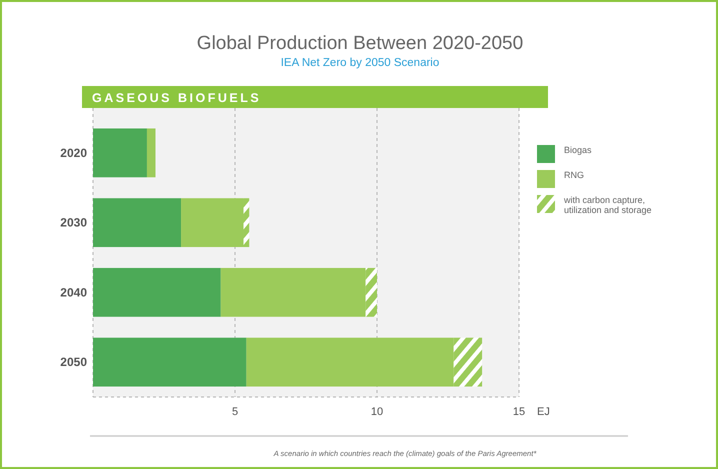  What do you see at coordinates (519, 412) in the screenshot?
I see `x-tick-label: 15` at bounding box center [519, 412].